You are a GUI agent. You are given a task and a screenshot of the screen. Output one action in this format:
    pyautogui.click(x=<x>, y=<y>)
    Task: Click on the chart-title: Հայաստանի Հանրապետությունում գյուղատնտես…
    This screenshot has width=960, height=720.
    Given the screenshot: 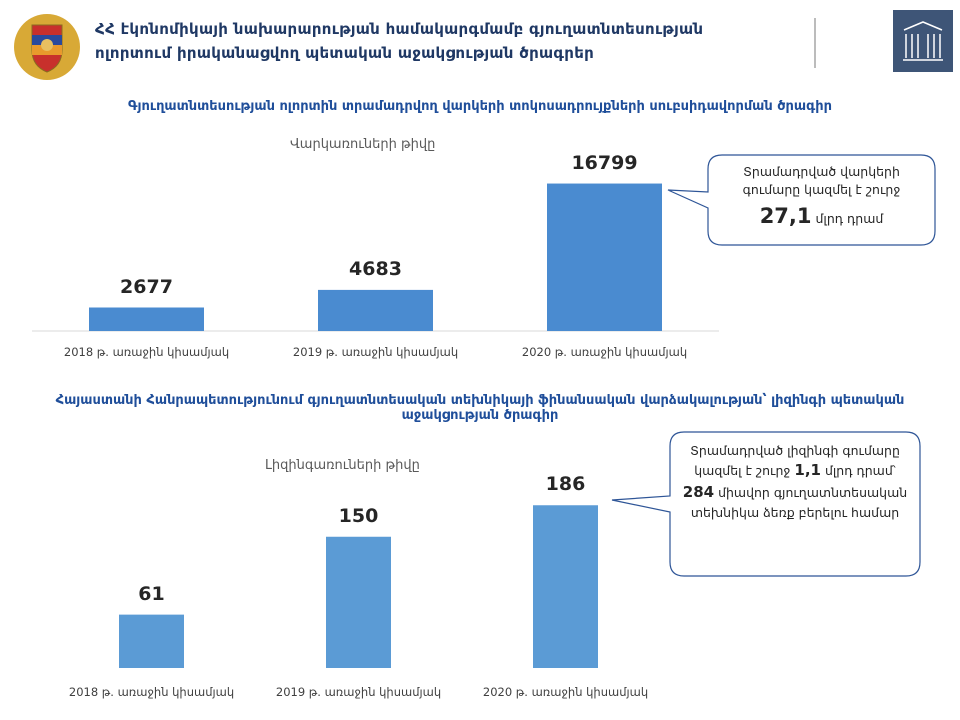 What is the action you would take?
    pyautogui.click(x=480, y=408)
    